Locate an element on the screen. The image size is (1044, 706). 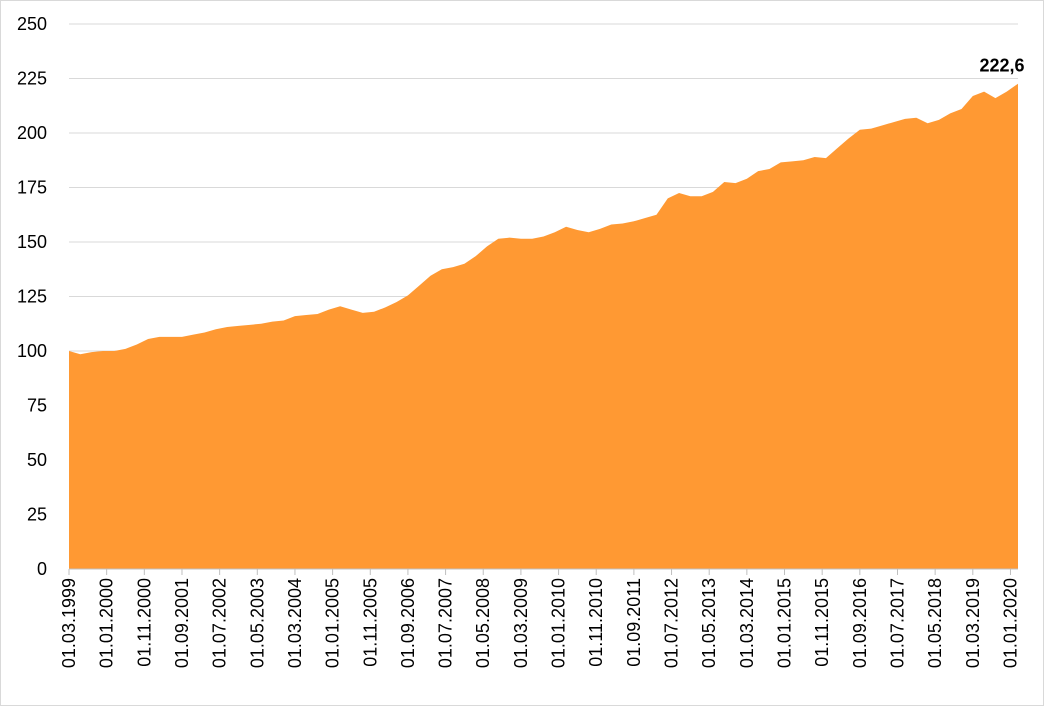
y-tick-label: 225 is located at coordinates (32, 79).